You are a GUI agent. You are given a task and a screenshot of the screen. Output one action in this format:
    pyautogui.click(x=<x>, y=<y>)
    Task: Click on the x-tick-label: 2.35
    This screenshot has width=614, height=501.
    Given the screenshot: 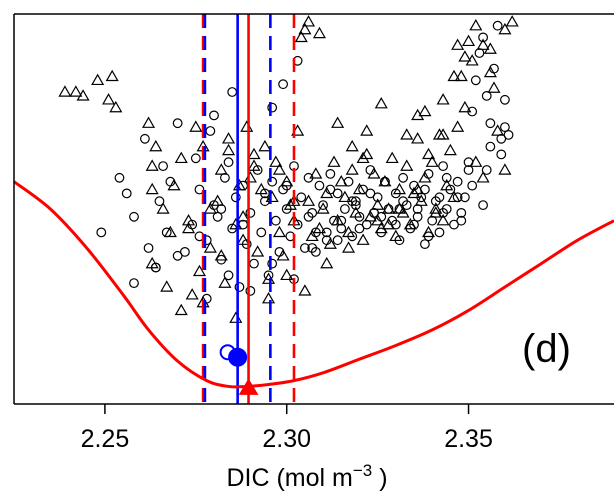 What is the action you would take?
    pyautogui.click(x=468, y=439)
    